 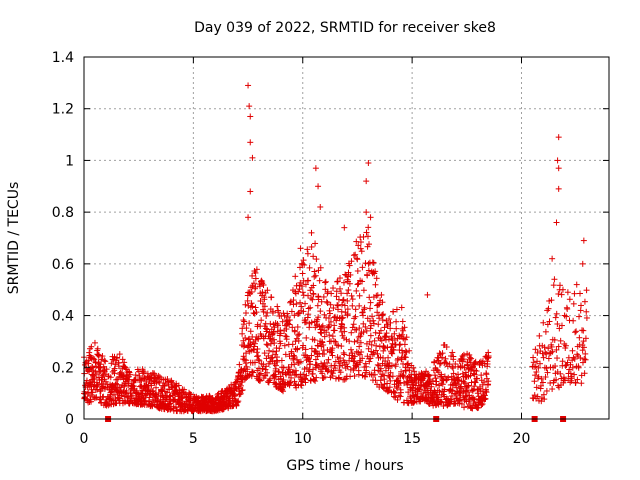 What do you see at coordinates (522, 439) in the screenshot?
I see `x-tick-label: 20` at bounding box center [522, 439].